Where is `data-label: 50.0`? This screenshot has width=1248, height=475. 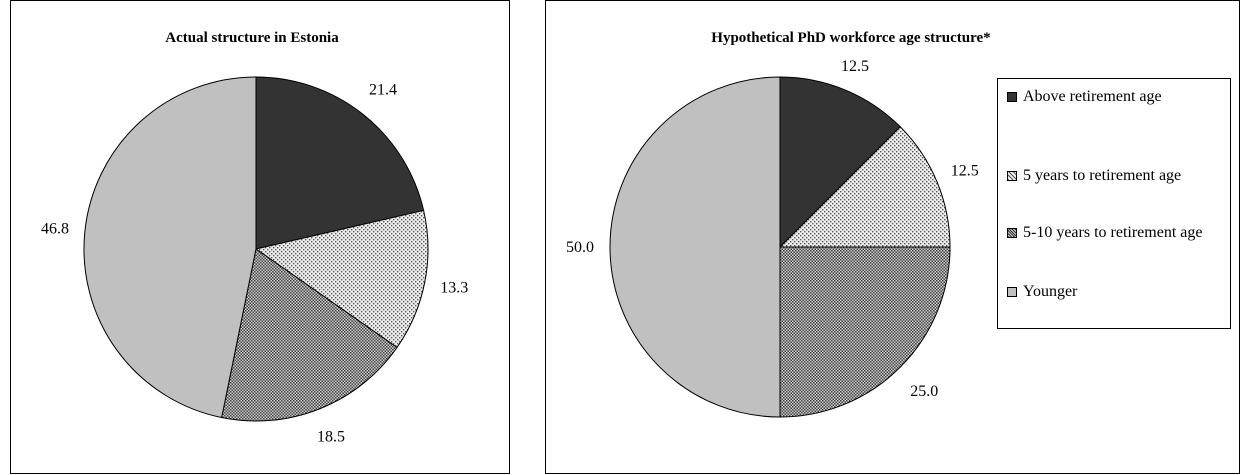
data-label: 50.0 is located at coordinates (580, 247).